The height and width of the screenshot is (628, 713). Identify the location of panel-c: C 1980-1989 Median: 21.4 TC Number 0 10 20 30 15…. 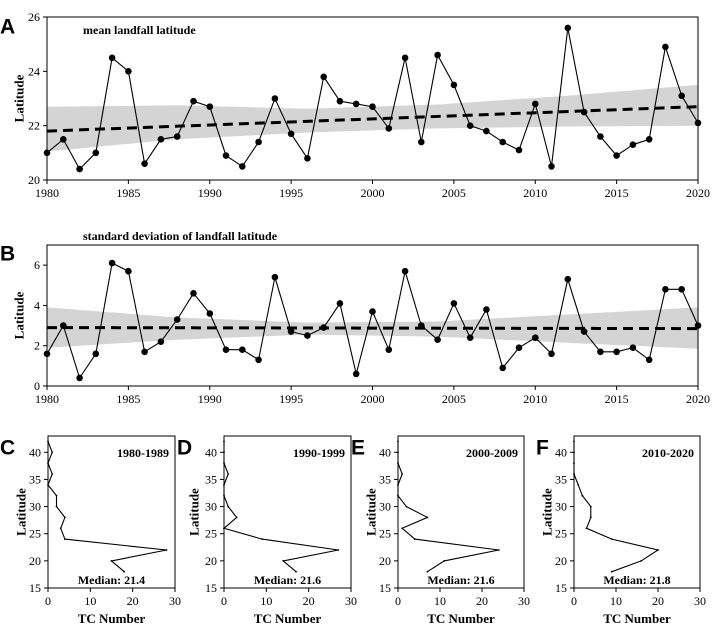
(90, 530).